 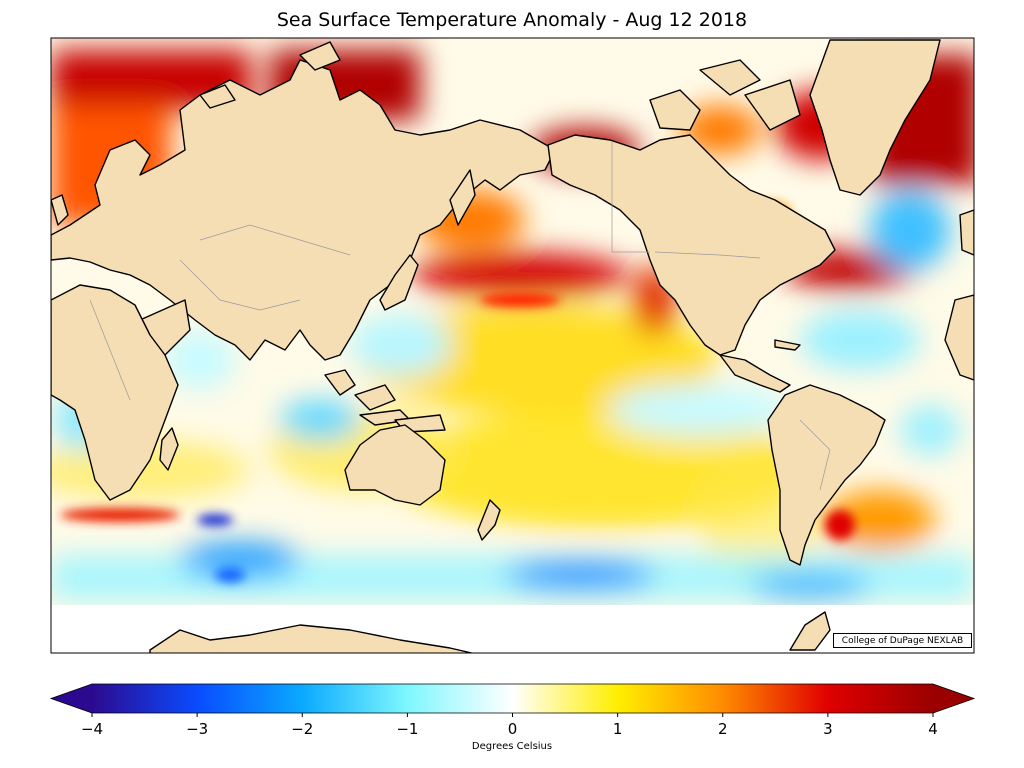 What do you see at coordinates (618, 729) in the screenshot?
I see `colorbar-tick-label: 1` at bounding box center [618, 729].